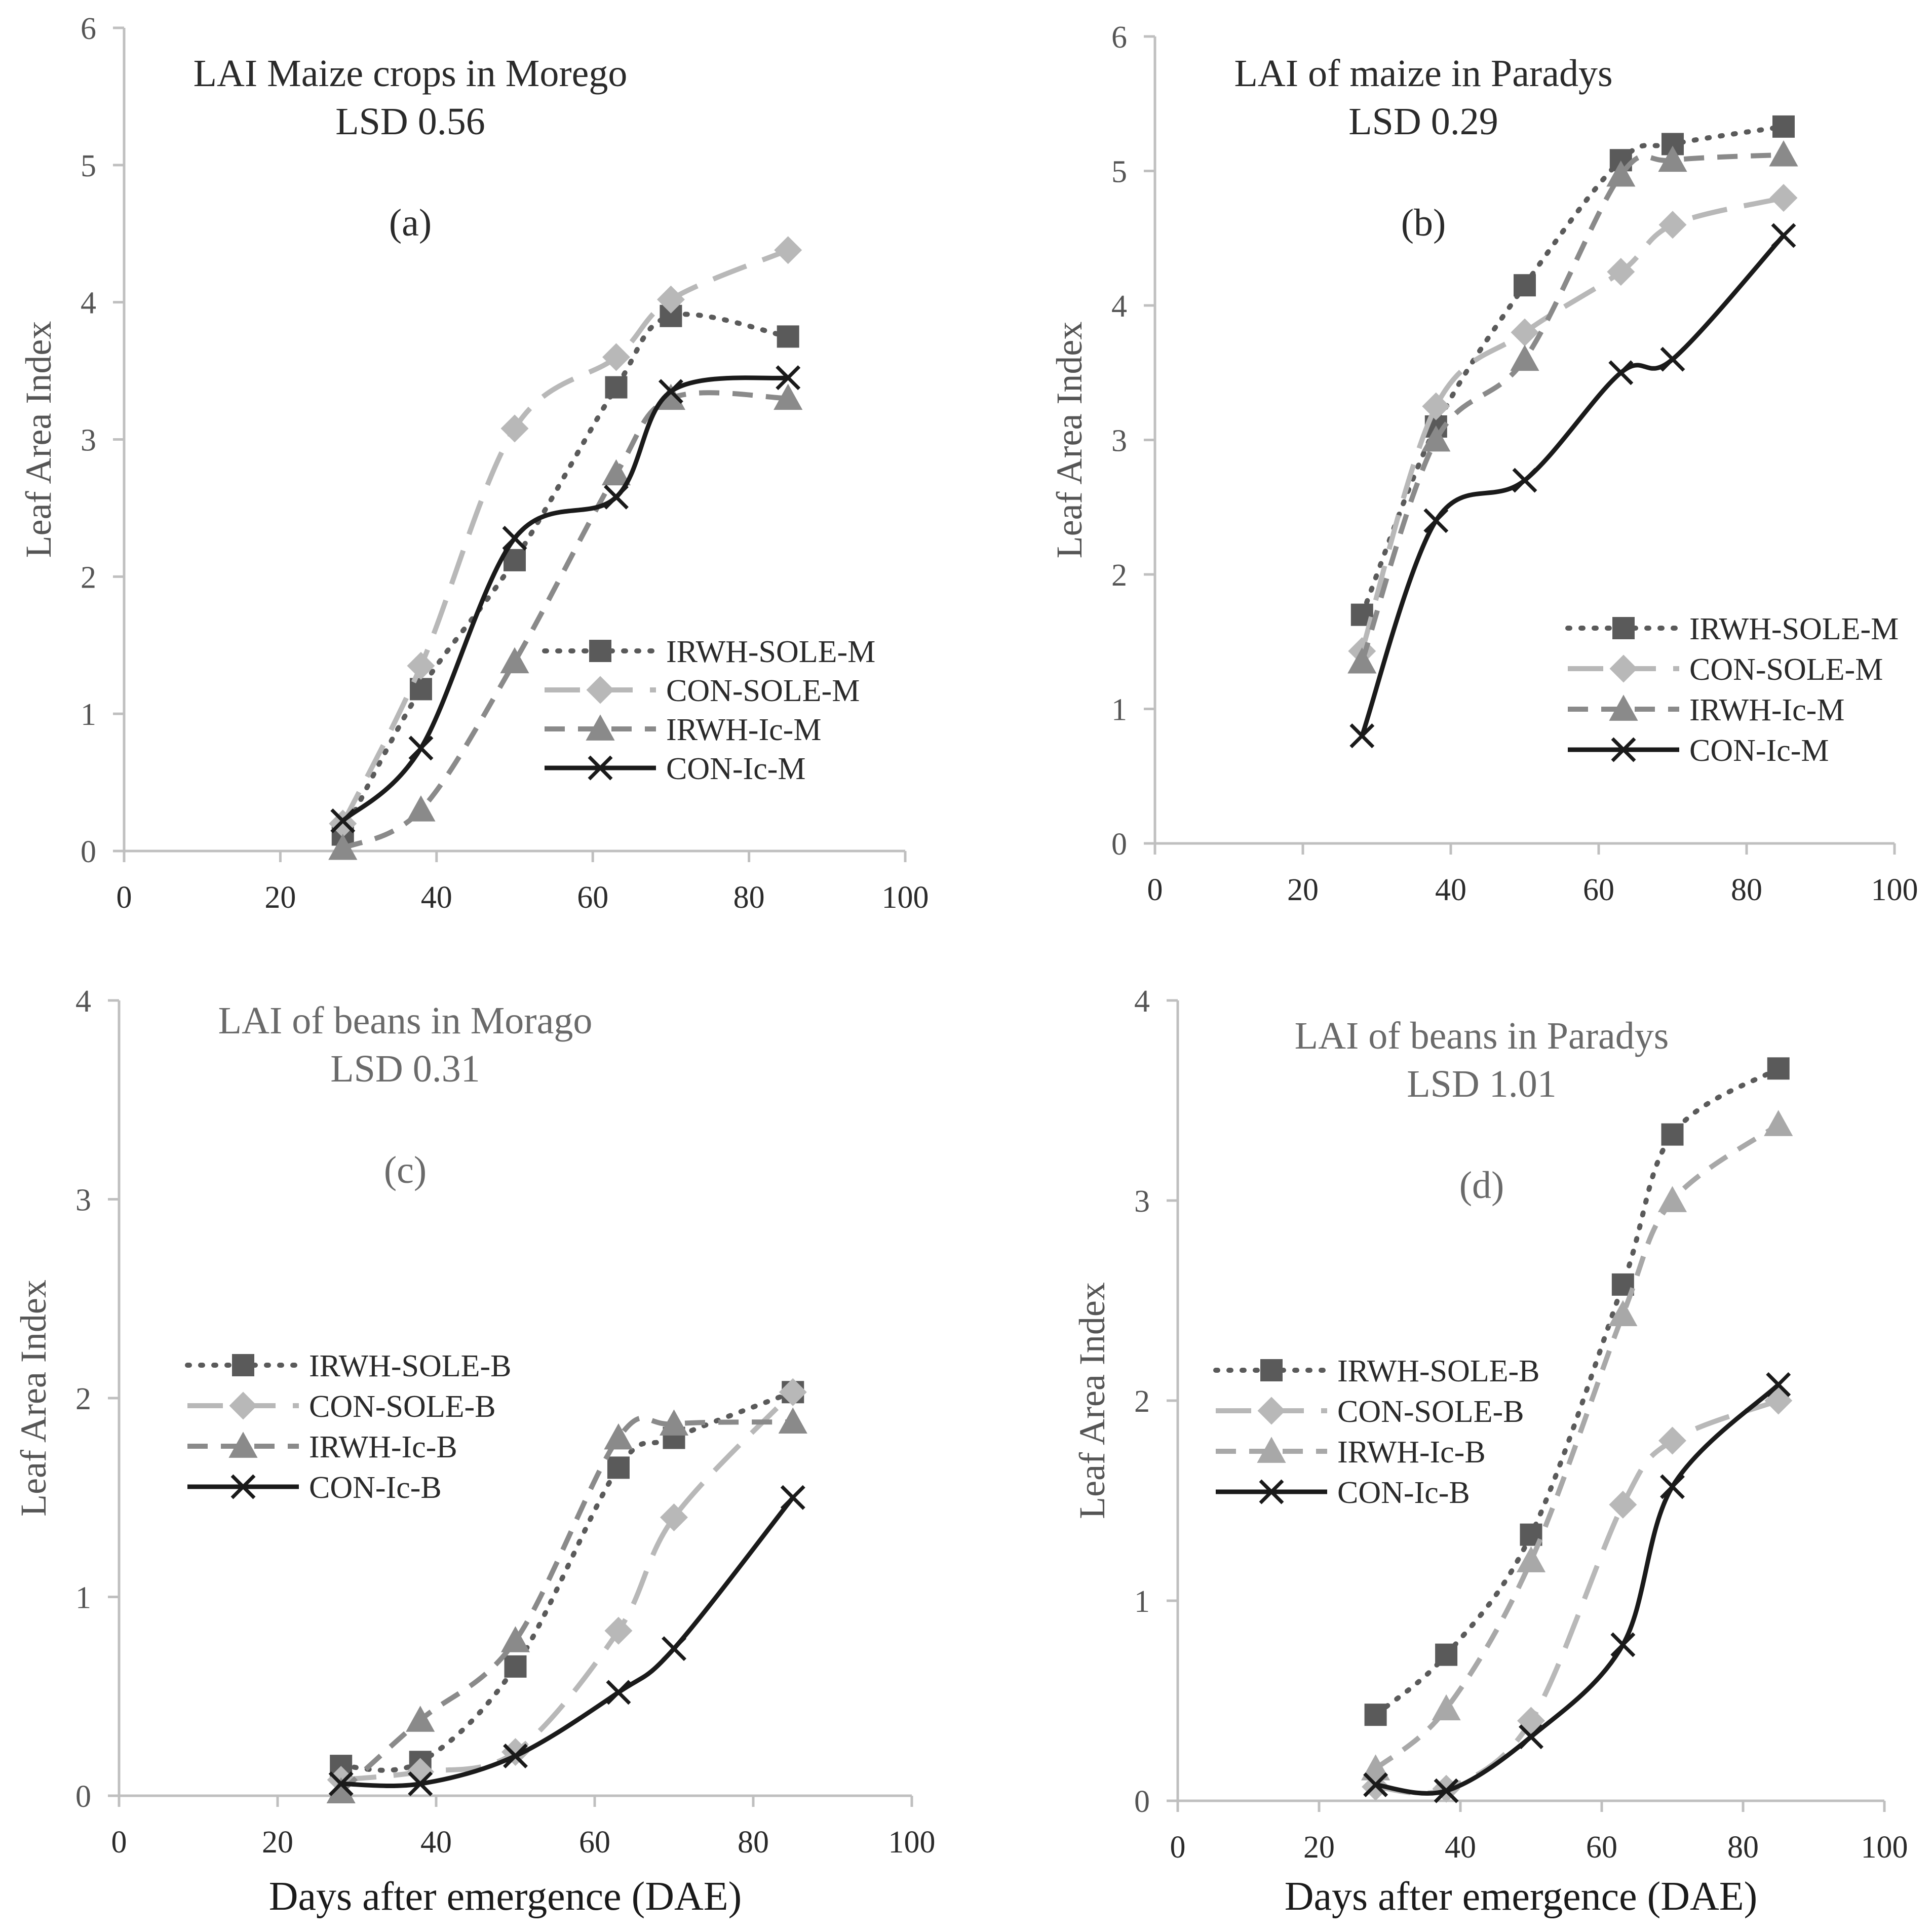  I want to click on panel-label: (b), so click(1423, 223).